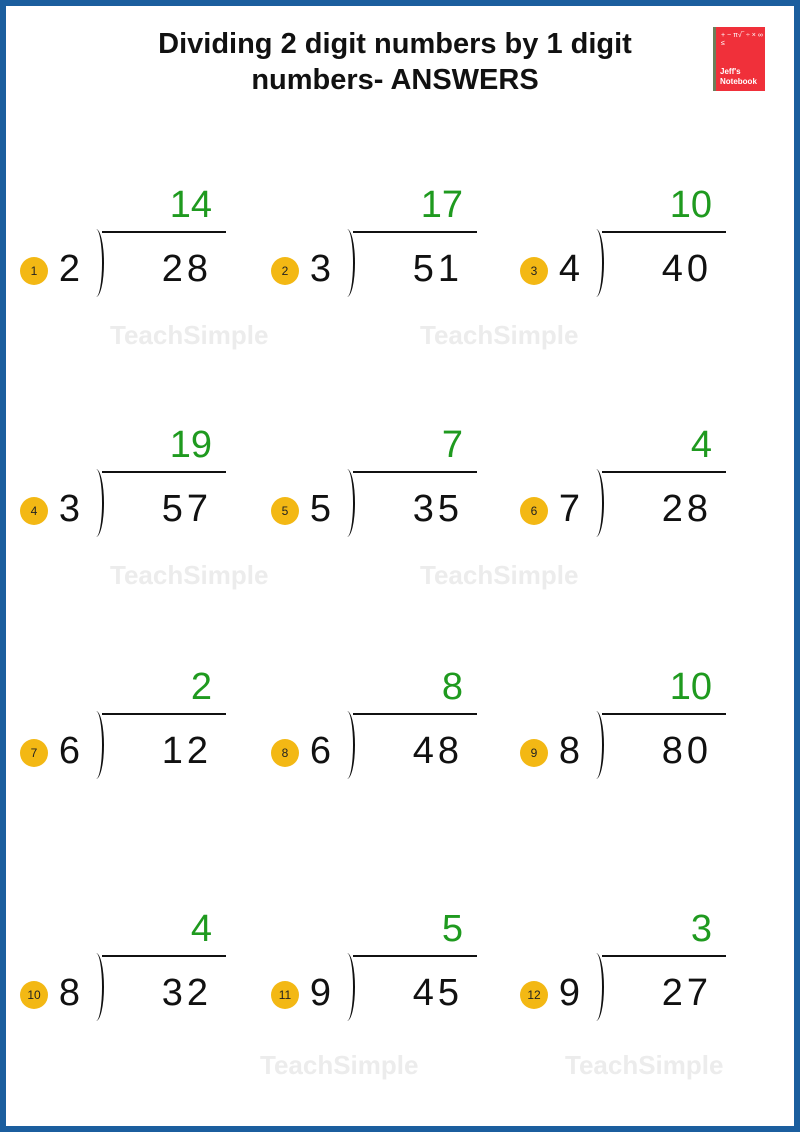  Describe the element at coordinates (285, 995) in the screenshot. I see `problem-number-badge: 11` at that location.